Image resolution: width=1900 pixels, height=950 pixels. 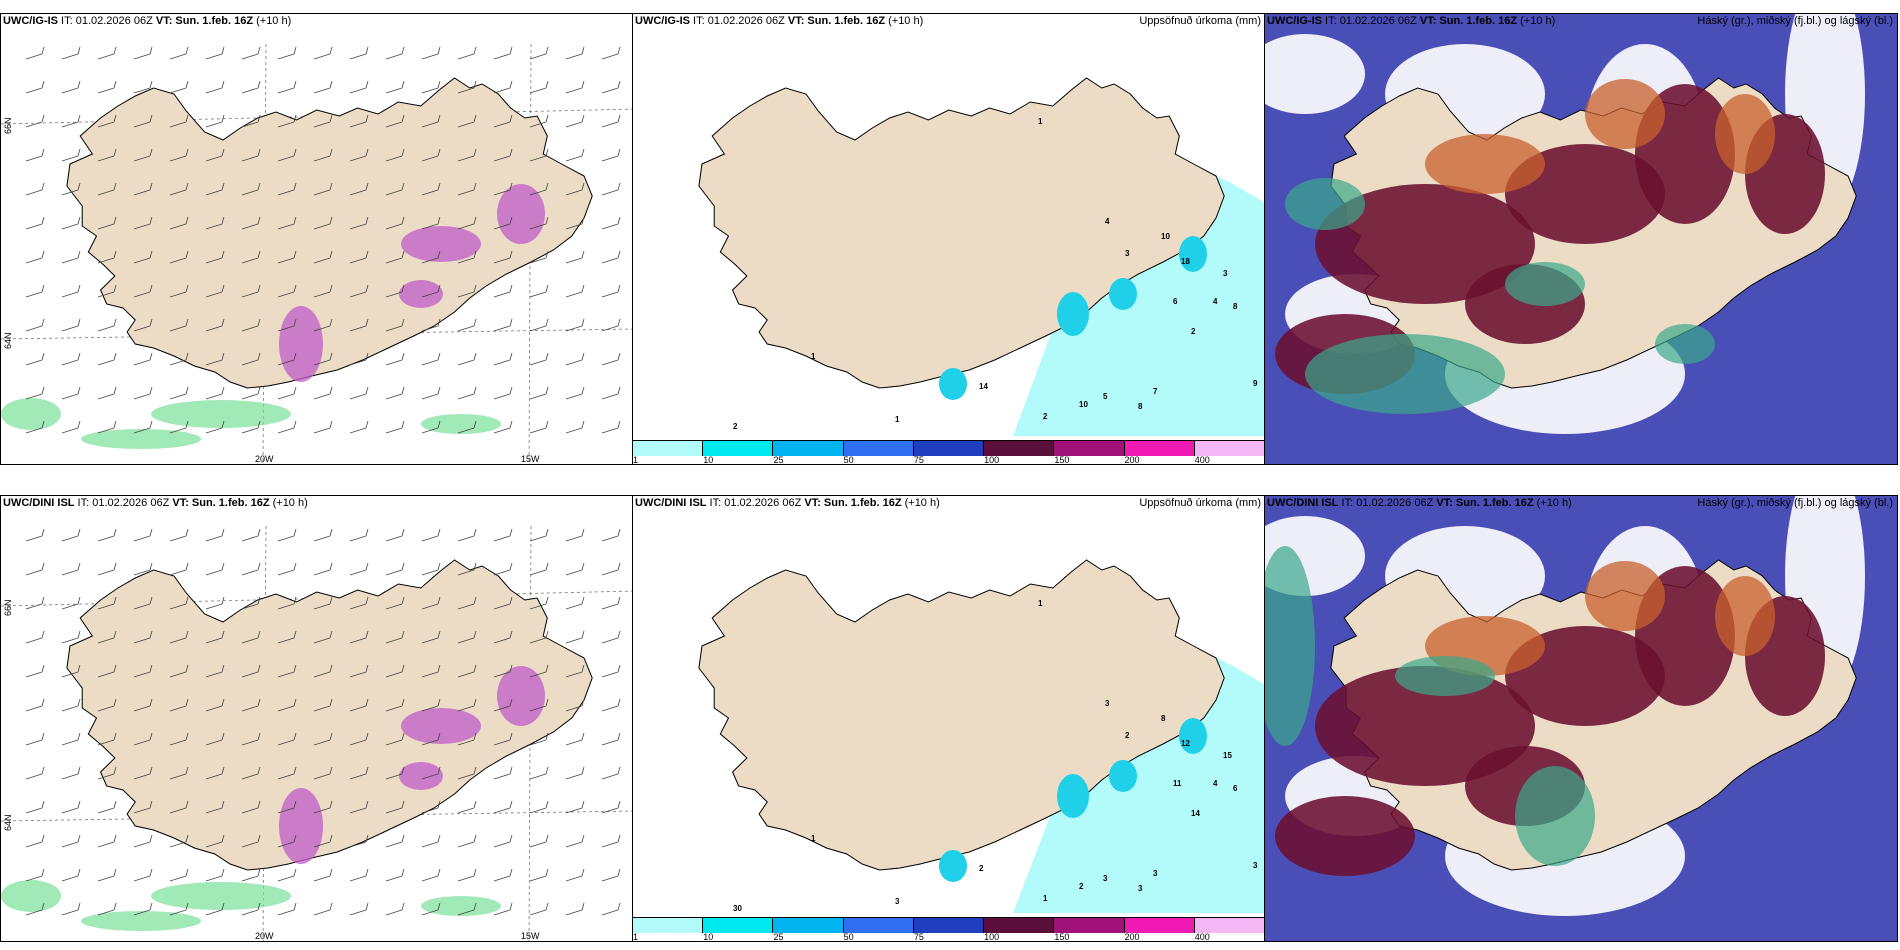 I want to click on precip-value-label: 11, so click(x=1177, y=783).